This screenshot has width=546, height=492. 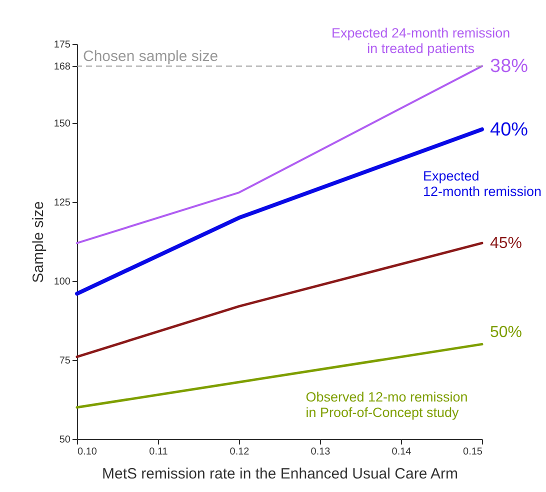 I want to click on series-label: 45%, so click(x=506, y=243).